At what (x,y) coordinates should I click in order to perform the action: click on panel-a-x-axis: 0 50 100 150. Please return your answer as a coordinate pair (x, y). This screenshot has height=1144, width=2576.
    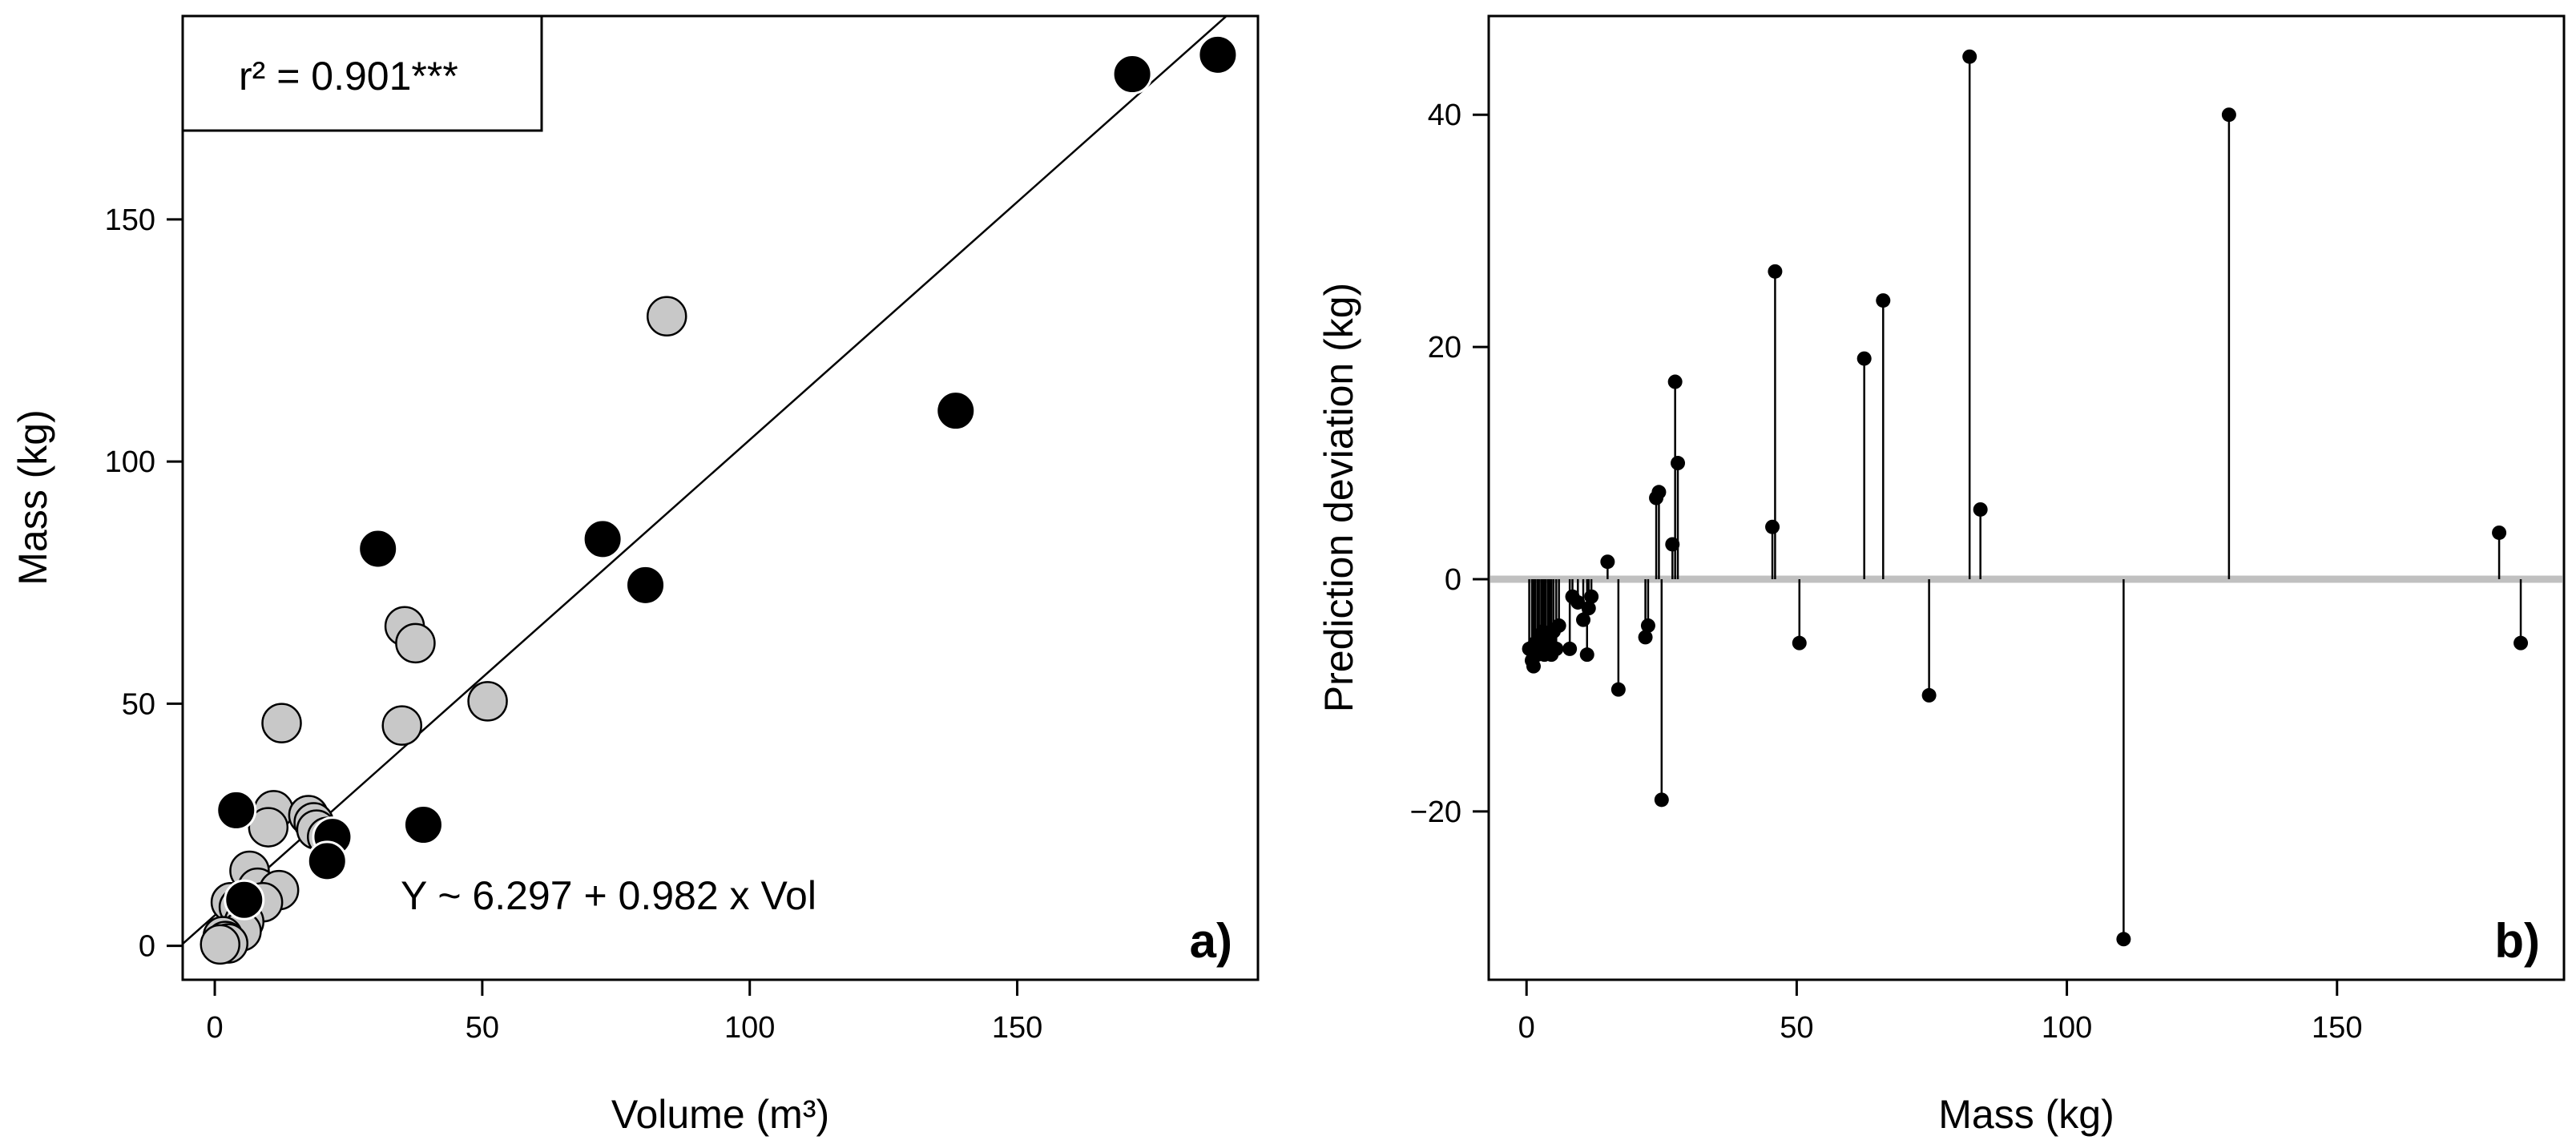
    Looking at the image, I should click on (624, 1013).